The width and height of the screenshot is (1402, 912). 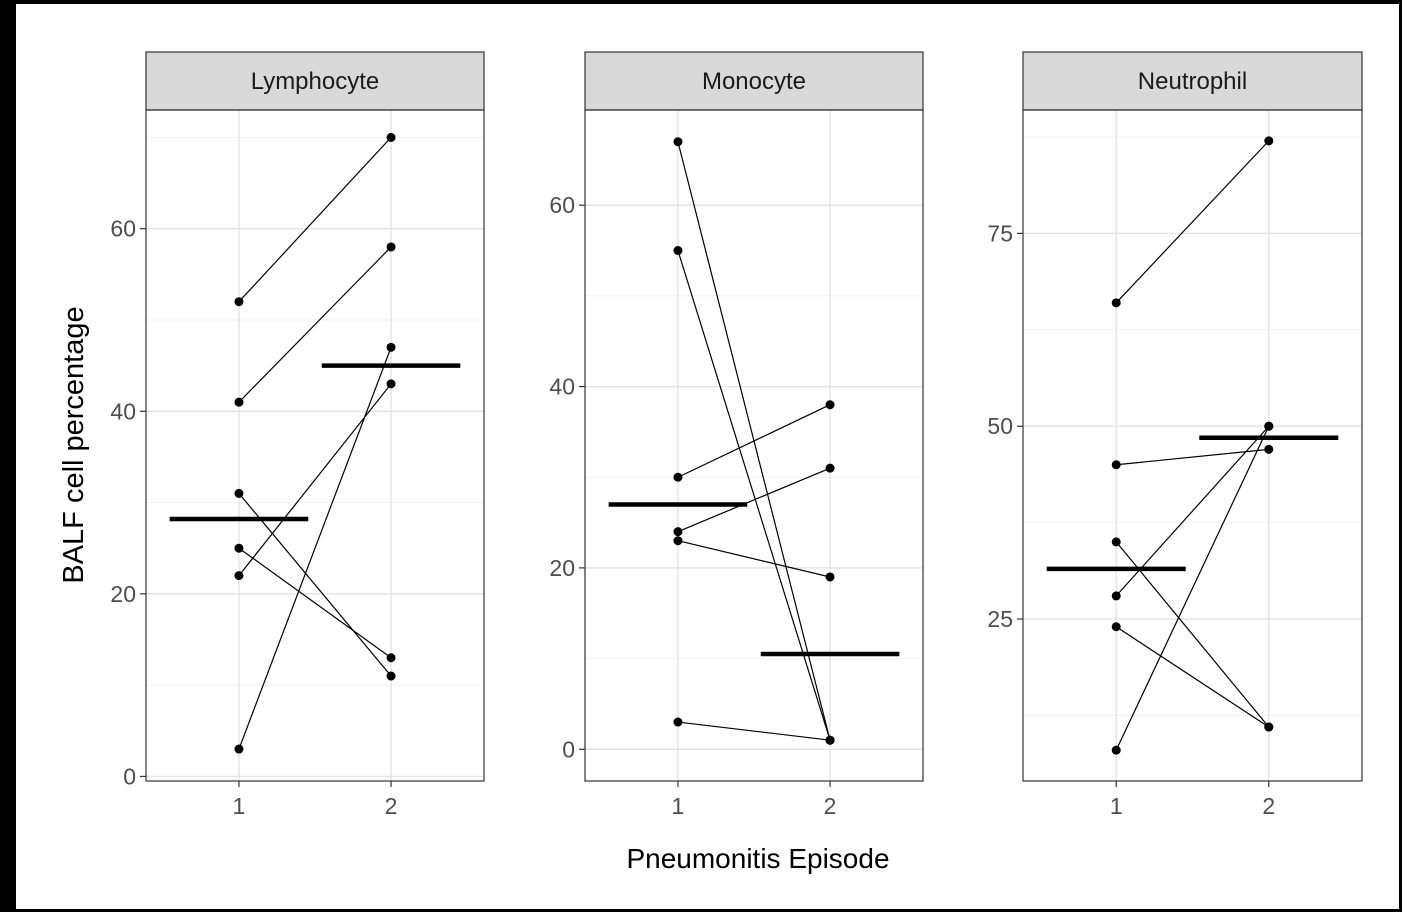 I want to click on y-tick-label: 75, so click(x=1000, y=233).